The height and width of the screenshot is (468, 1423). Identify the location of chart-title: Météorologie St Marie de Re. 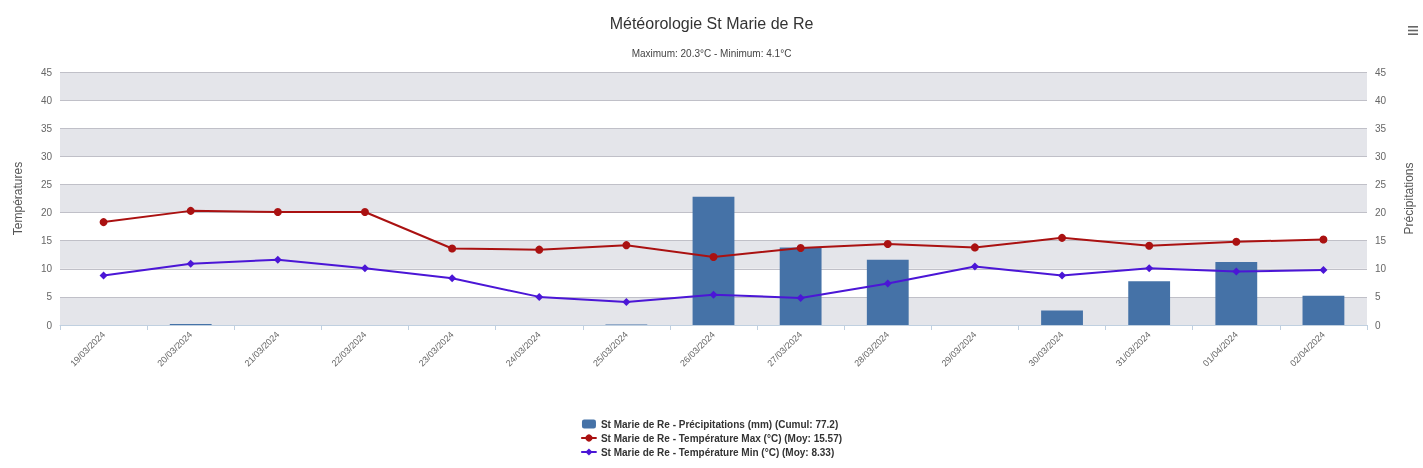
(711, 23).